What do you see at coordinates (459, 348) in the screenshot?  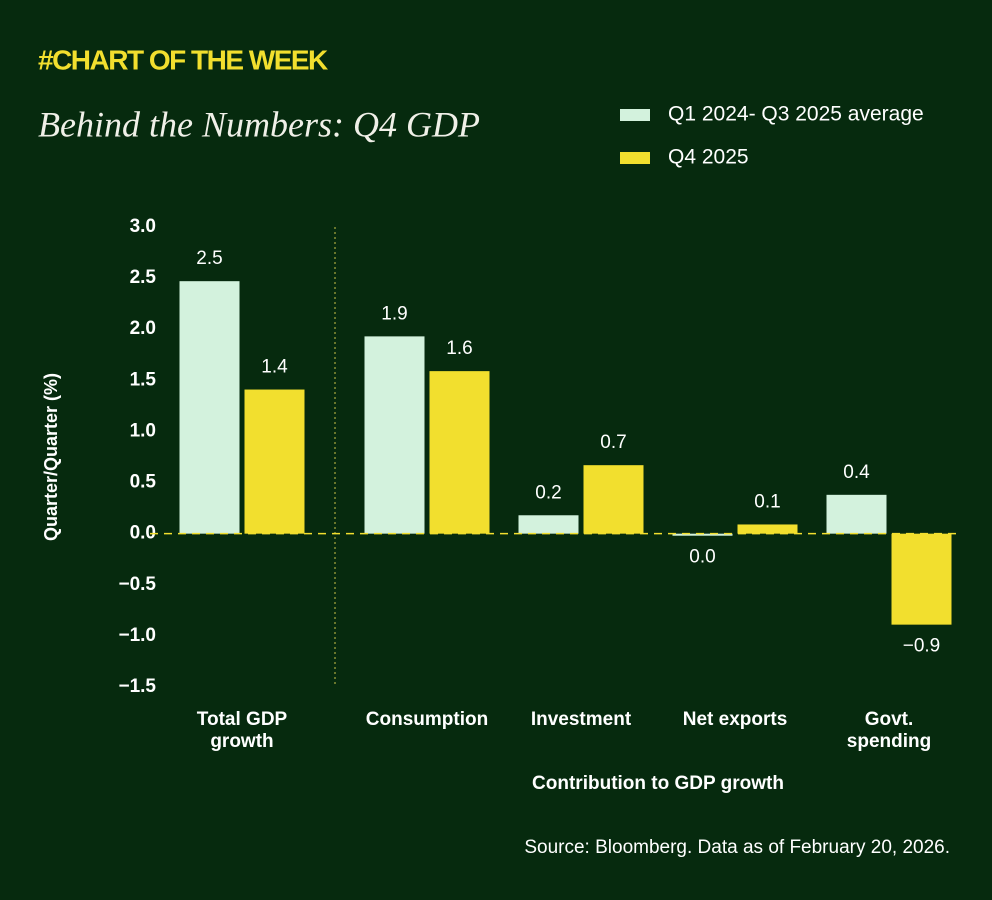 I see `value-label: 1.6` at bounding box center [459, 348].